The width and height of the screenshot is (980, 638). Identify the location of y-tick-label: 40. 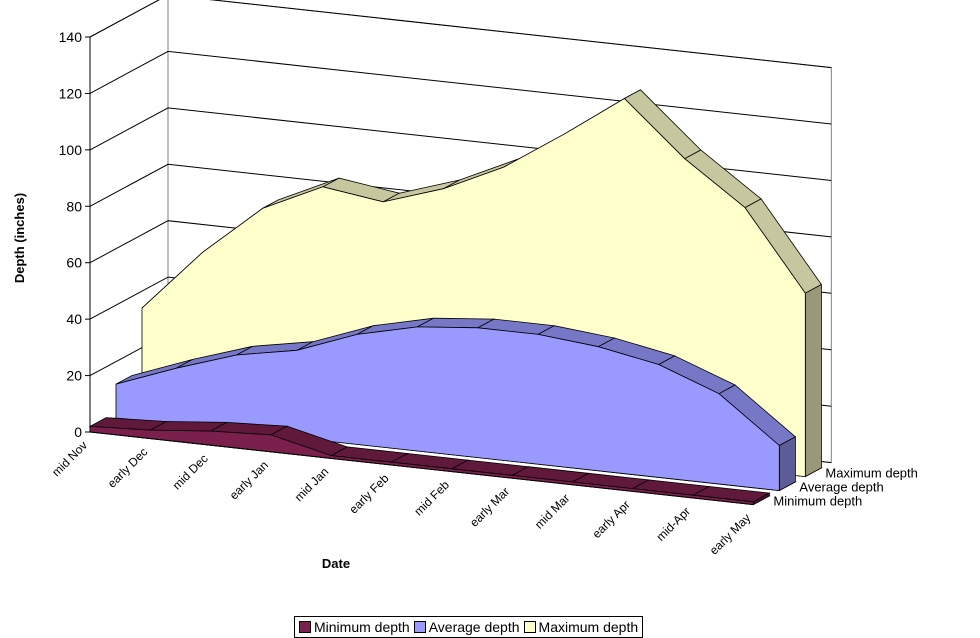
(74, 319).